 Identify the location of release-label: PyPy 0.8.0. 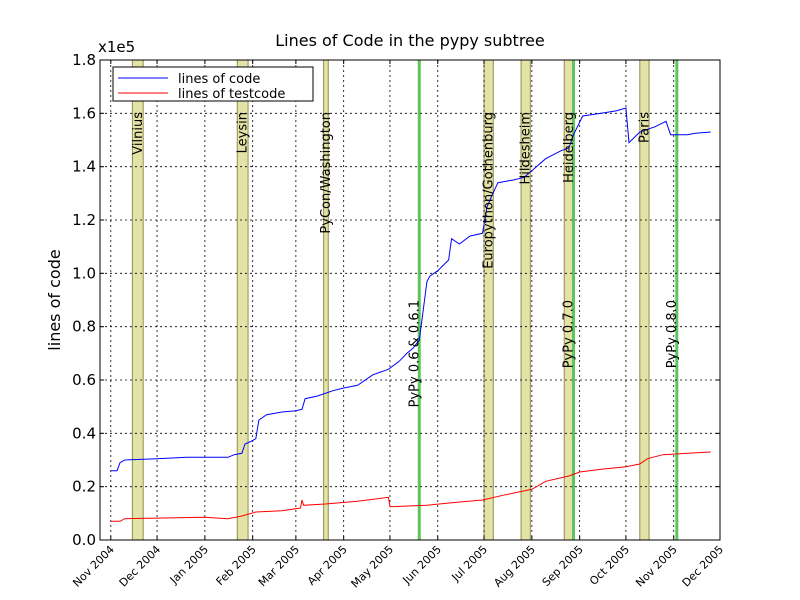
(672, 334).